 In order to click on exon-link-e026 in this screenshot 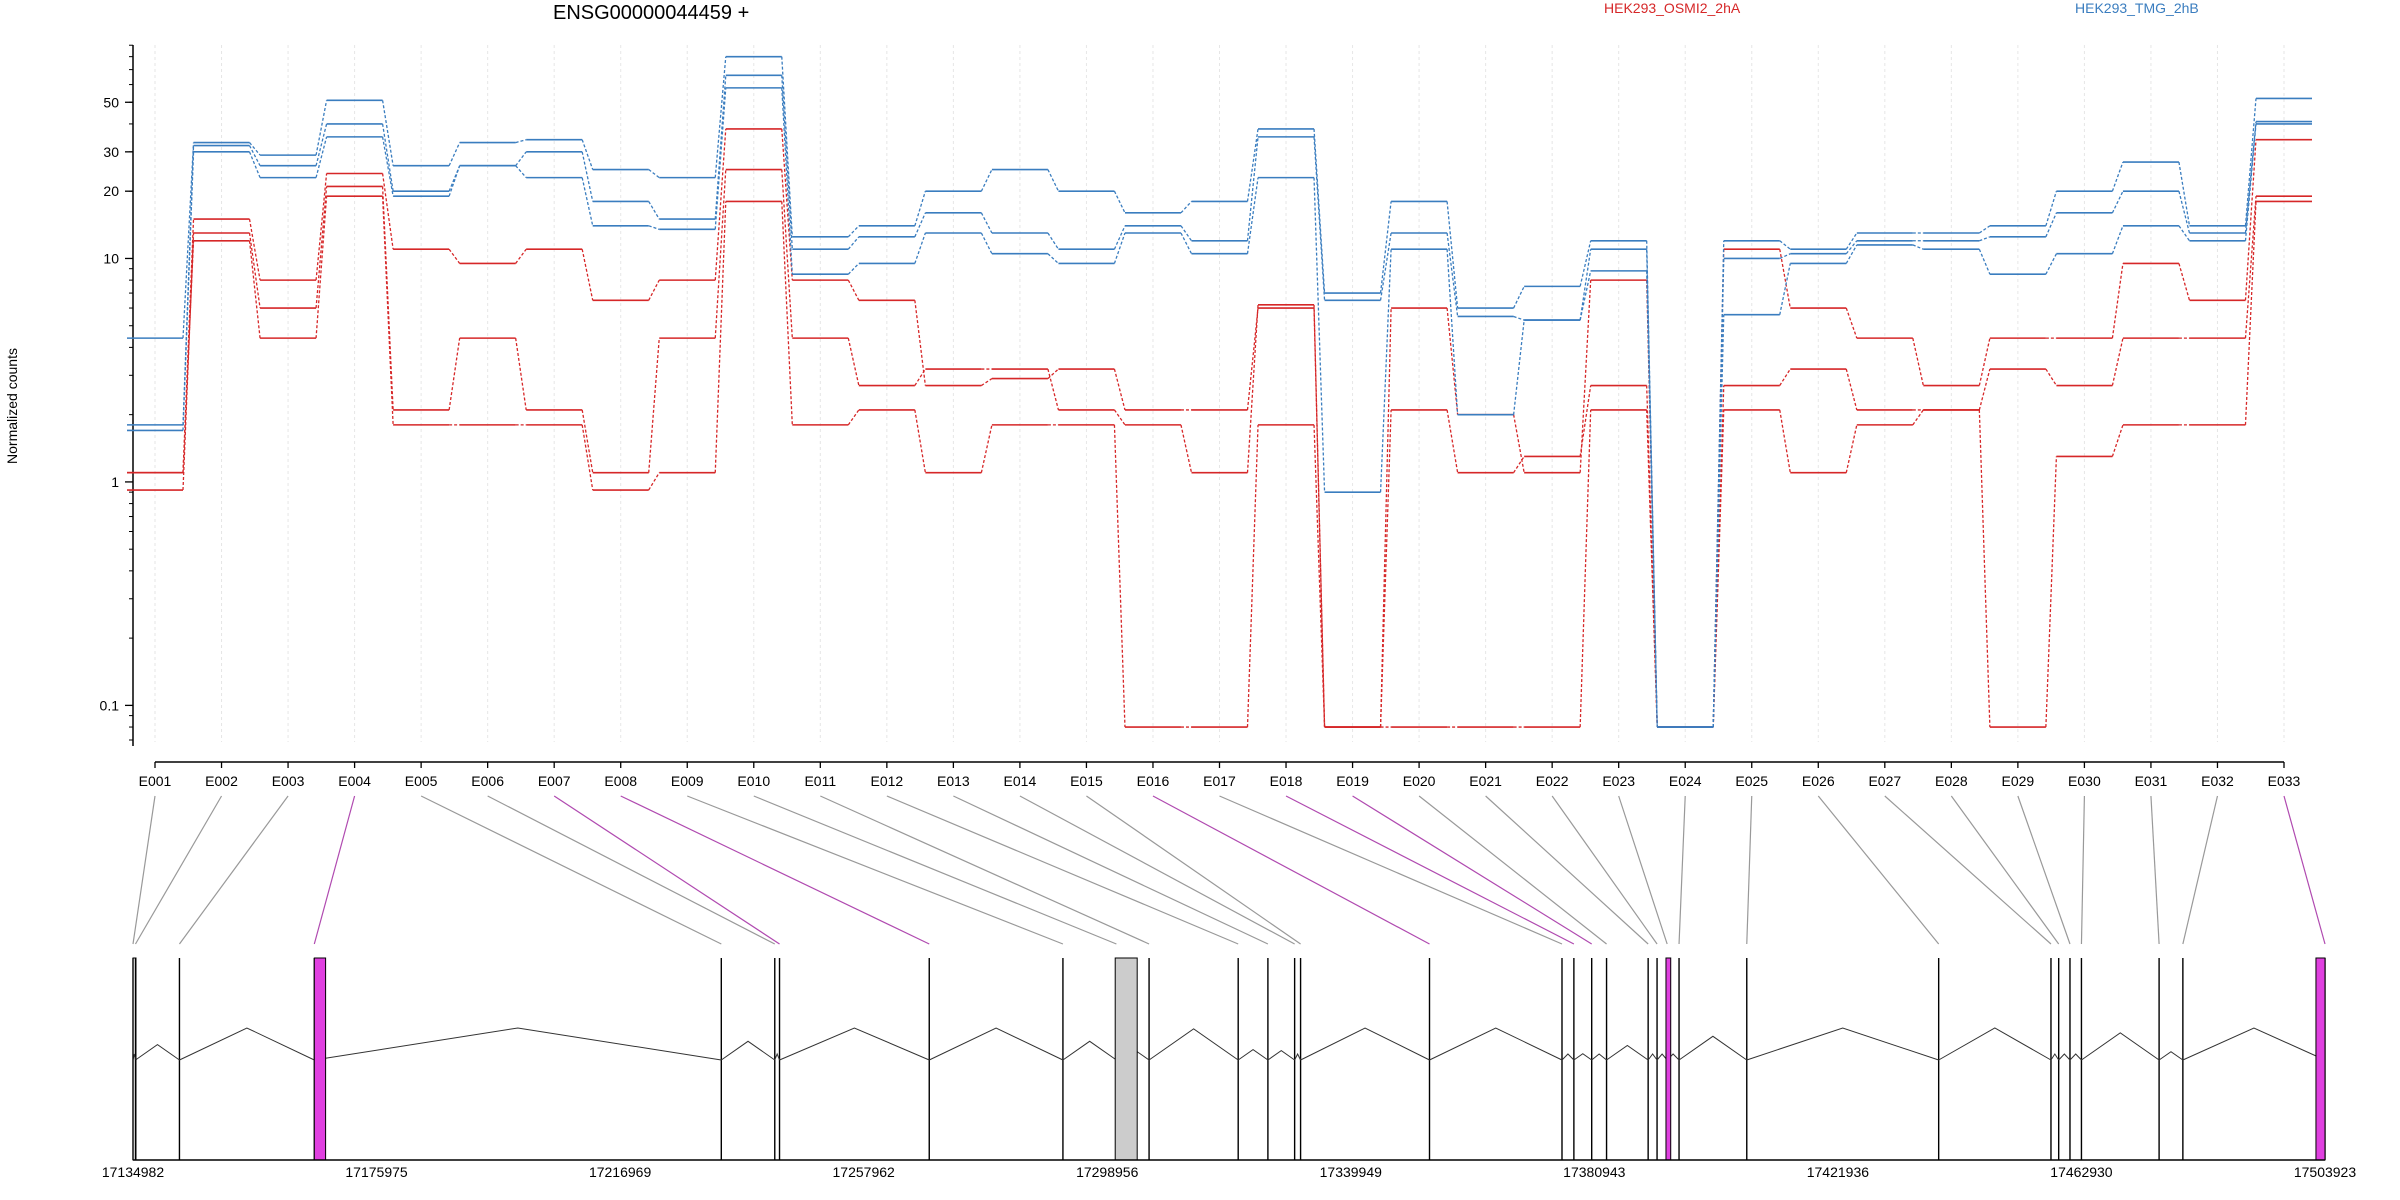, I will do `click(1878, 870)`.